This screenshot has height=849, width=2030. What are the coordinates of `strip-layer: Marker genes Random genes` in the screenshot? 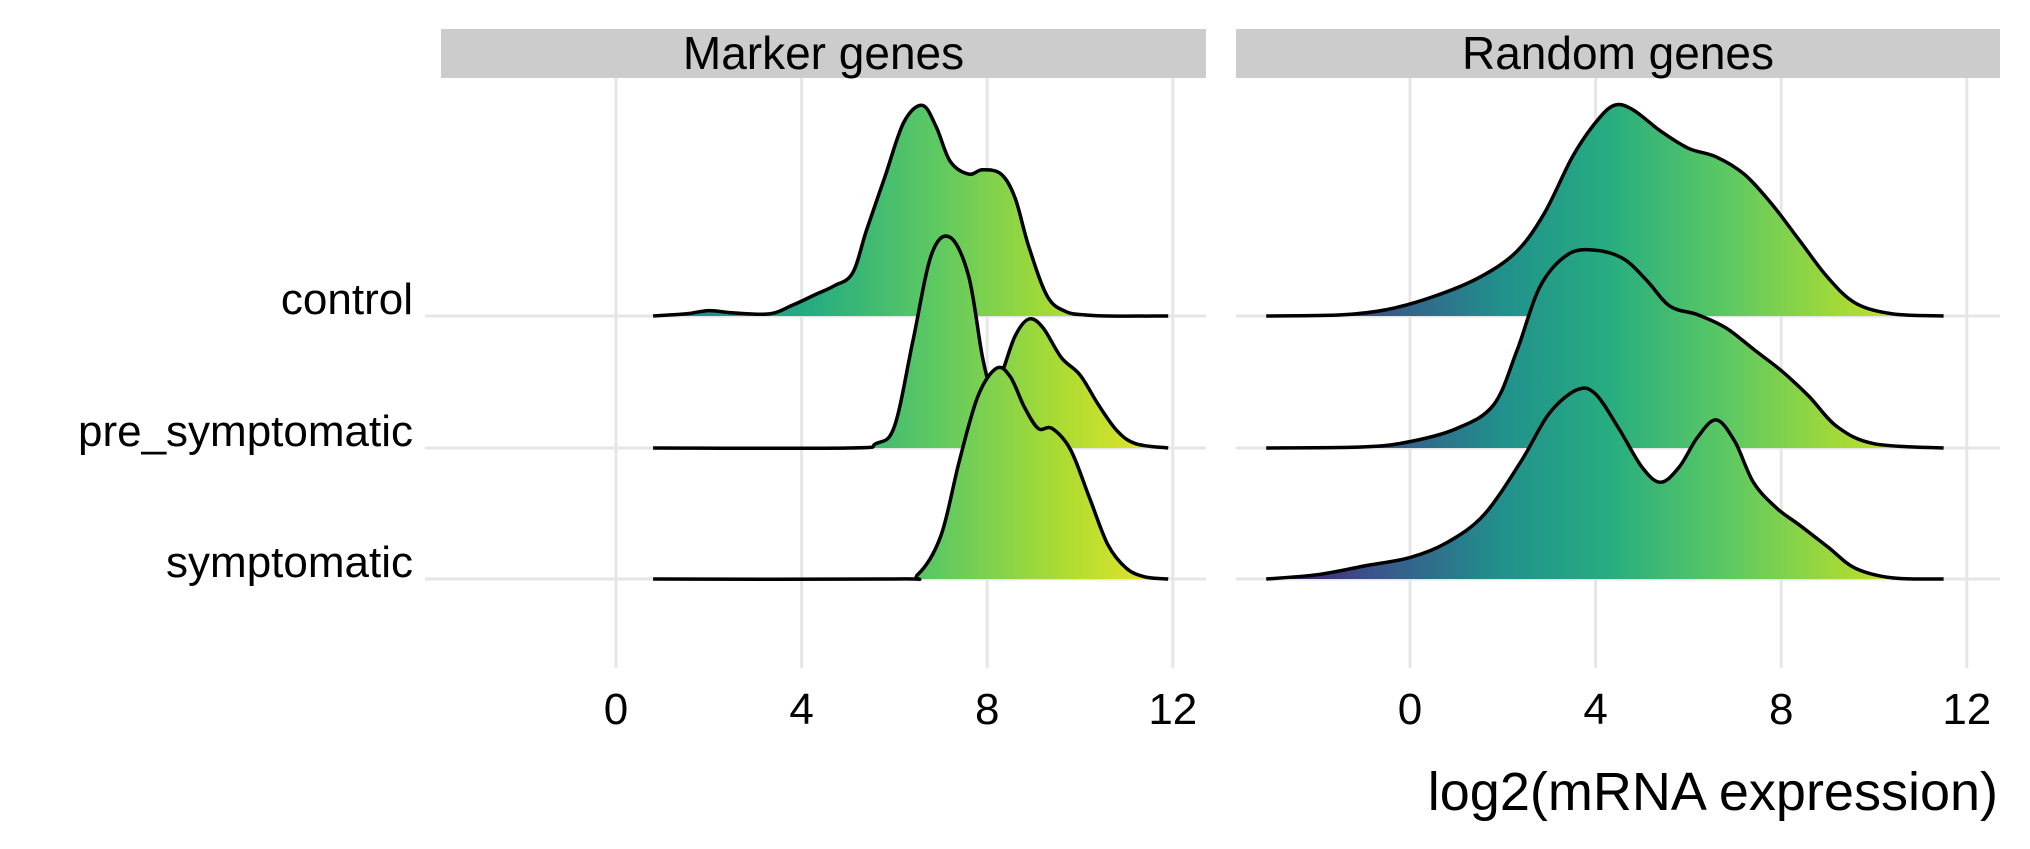 It's located at (1220, 53).